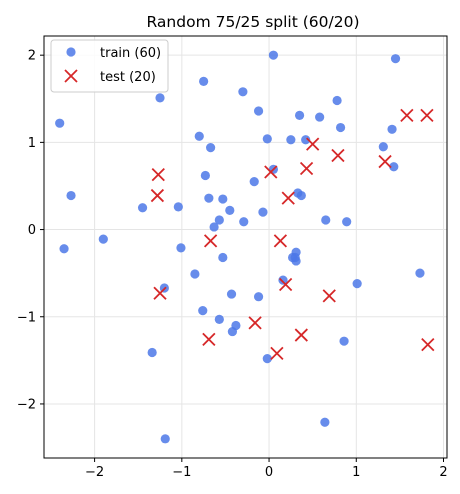 This screenshot has height=494, width=460. I want to click on x-tick-label: 1, so click(356, 472).